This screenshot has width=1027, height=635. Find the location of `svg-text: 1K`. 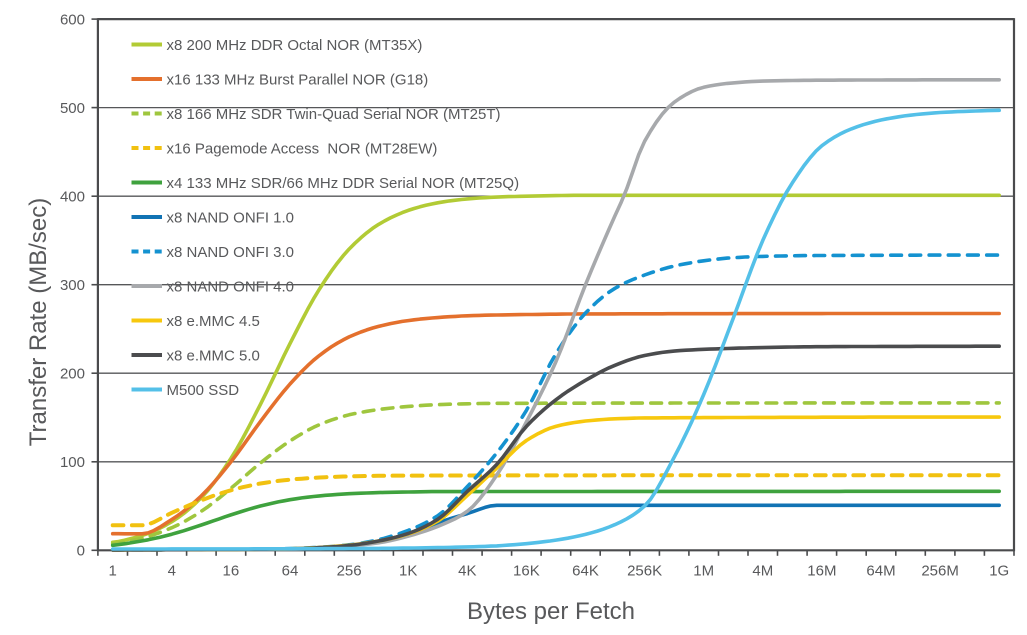

svg-text: 1K is located at coordinates (408, 571).